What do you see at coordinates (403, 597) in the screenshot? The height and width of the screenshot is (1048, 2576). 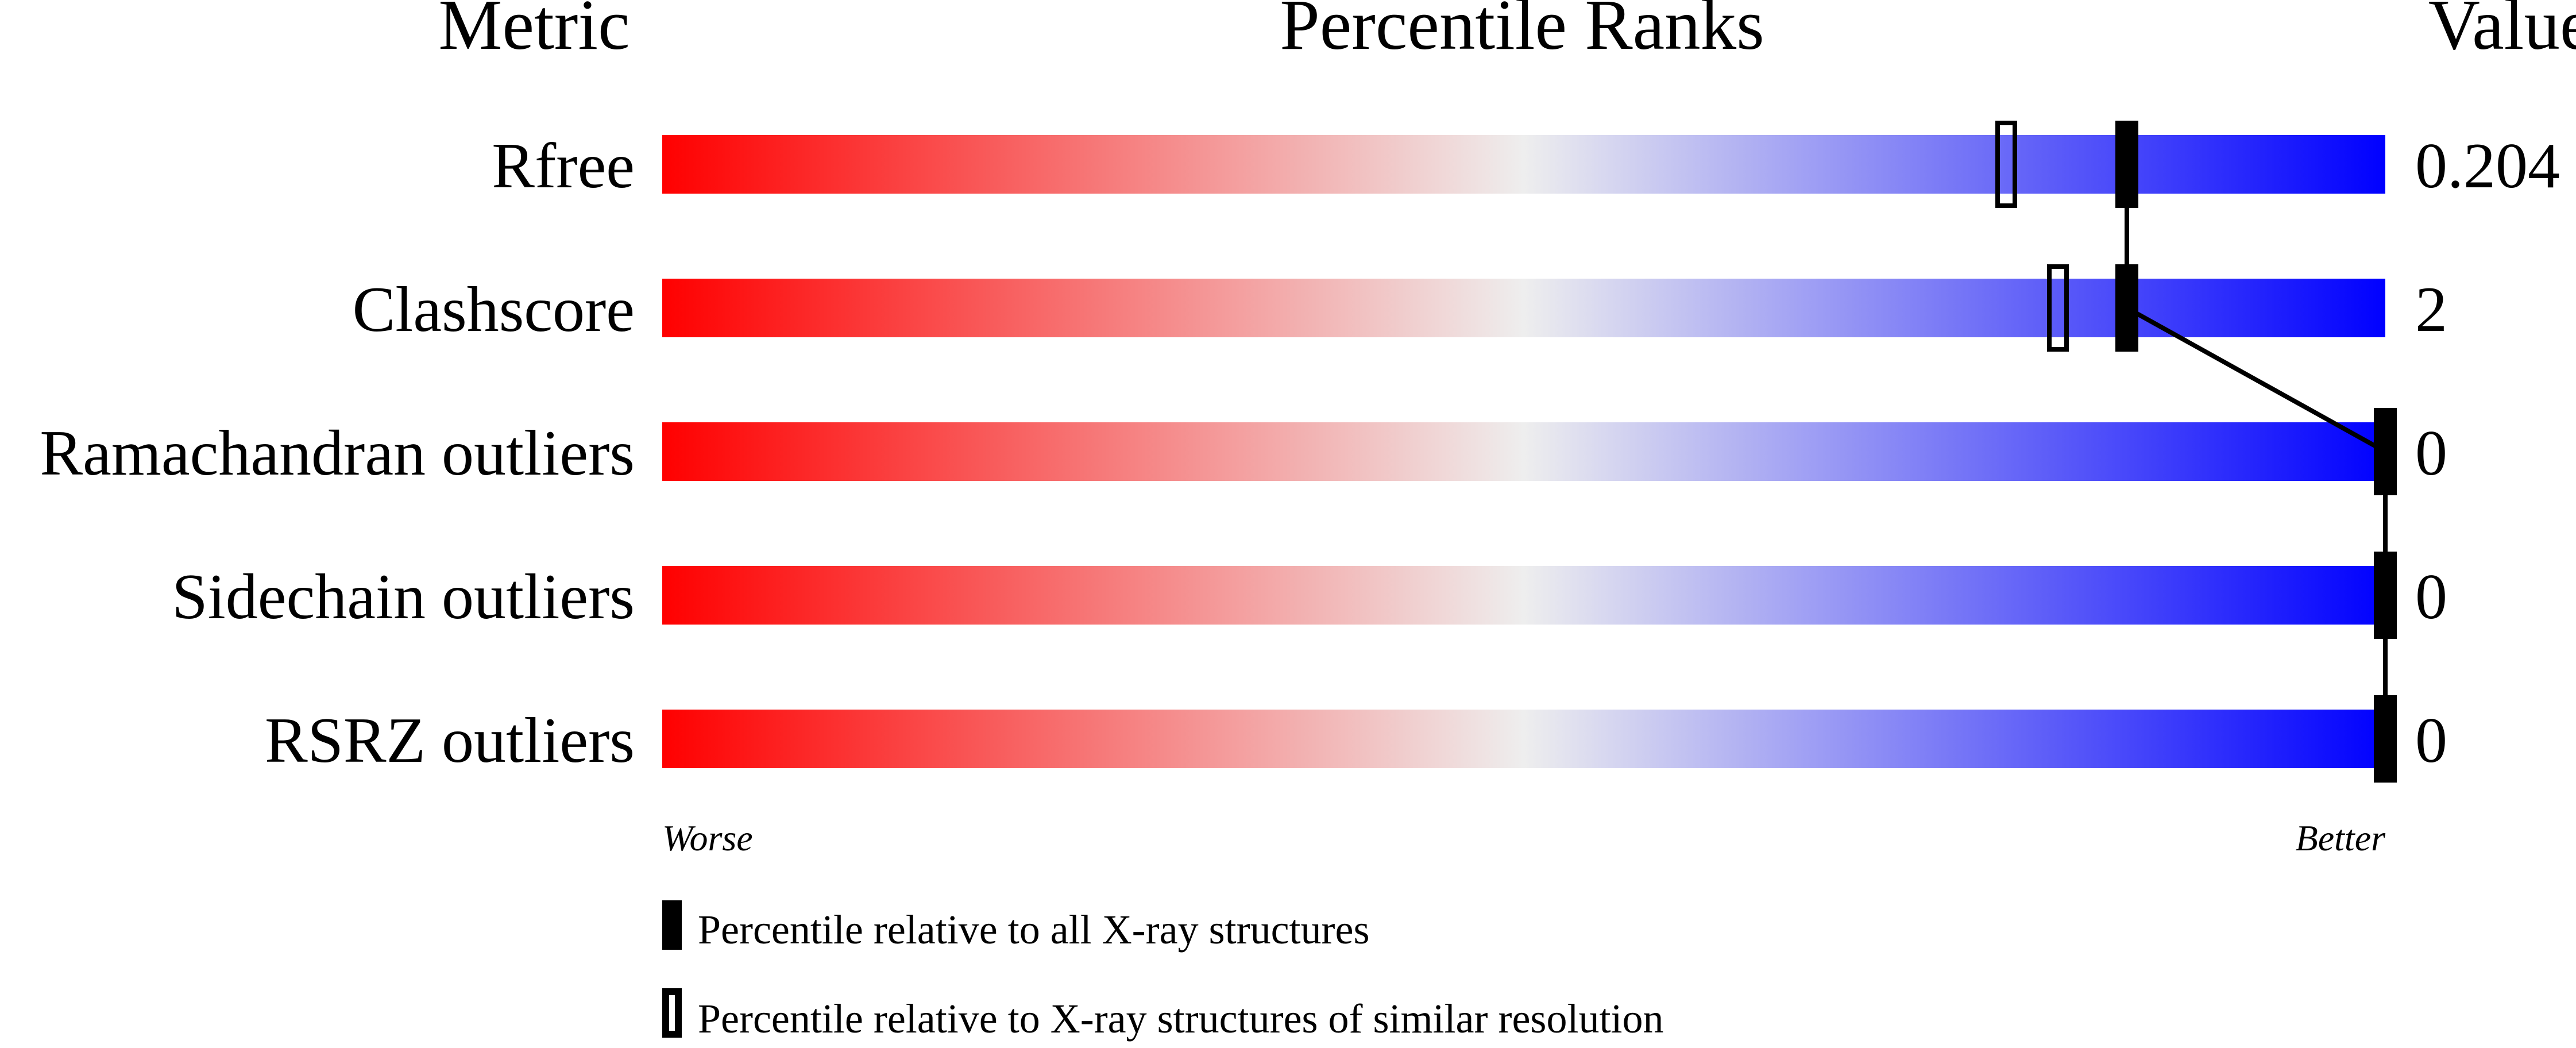 I see `metric-label: Sidechain outliers` at bounding box center [403, 597].